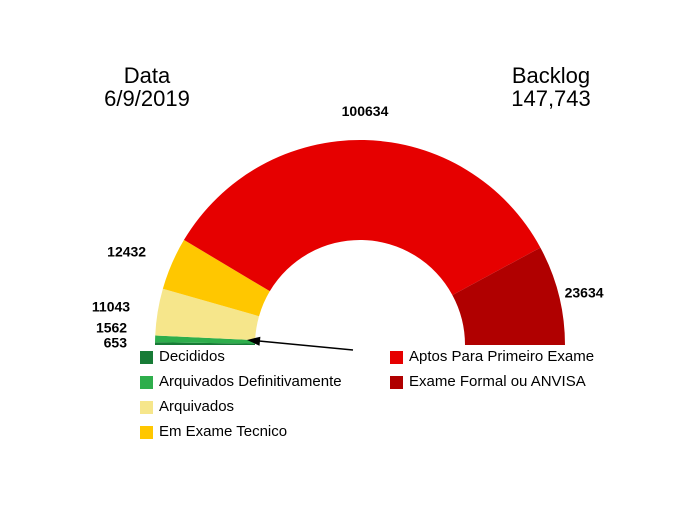 The image size is (688, 522). I want to click on date-label: Data, so click(147, 75).